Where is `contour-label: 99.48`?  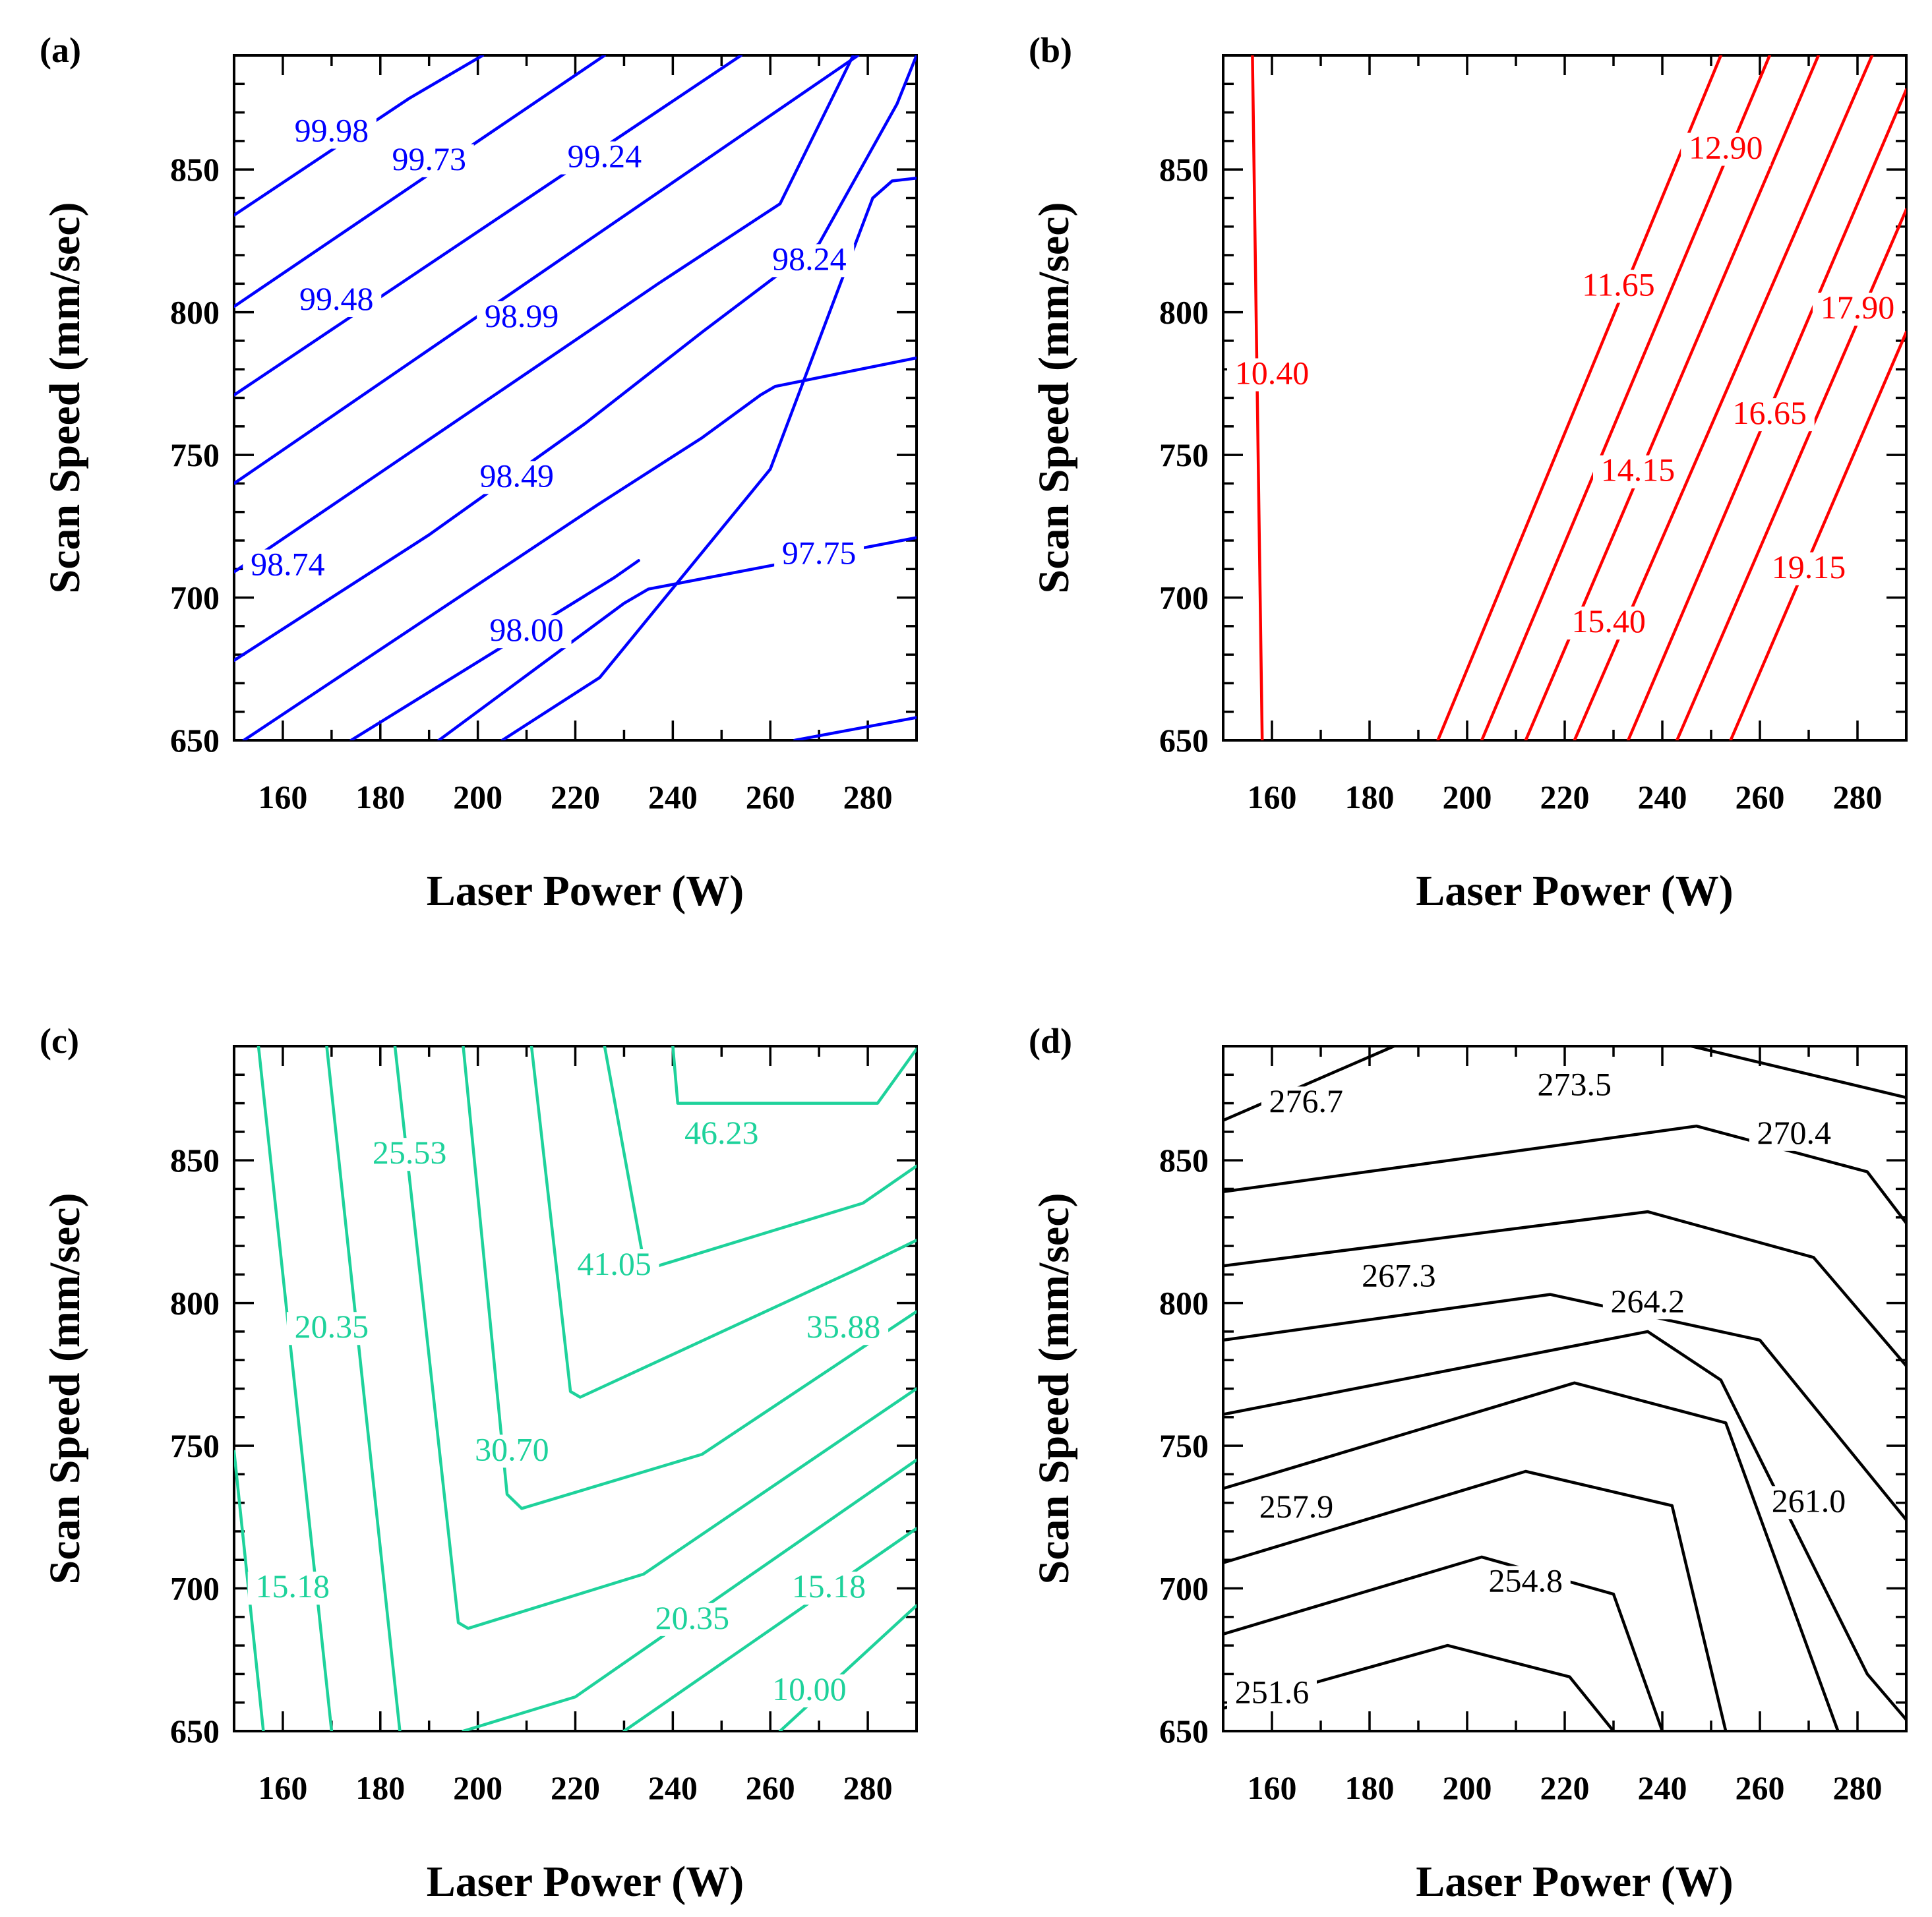
contour-label: 99.48 is located at coordinates (336, 298).